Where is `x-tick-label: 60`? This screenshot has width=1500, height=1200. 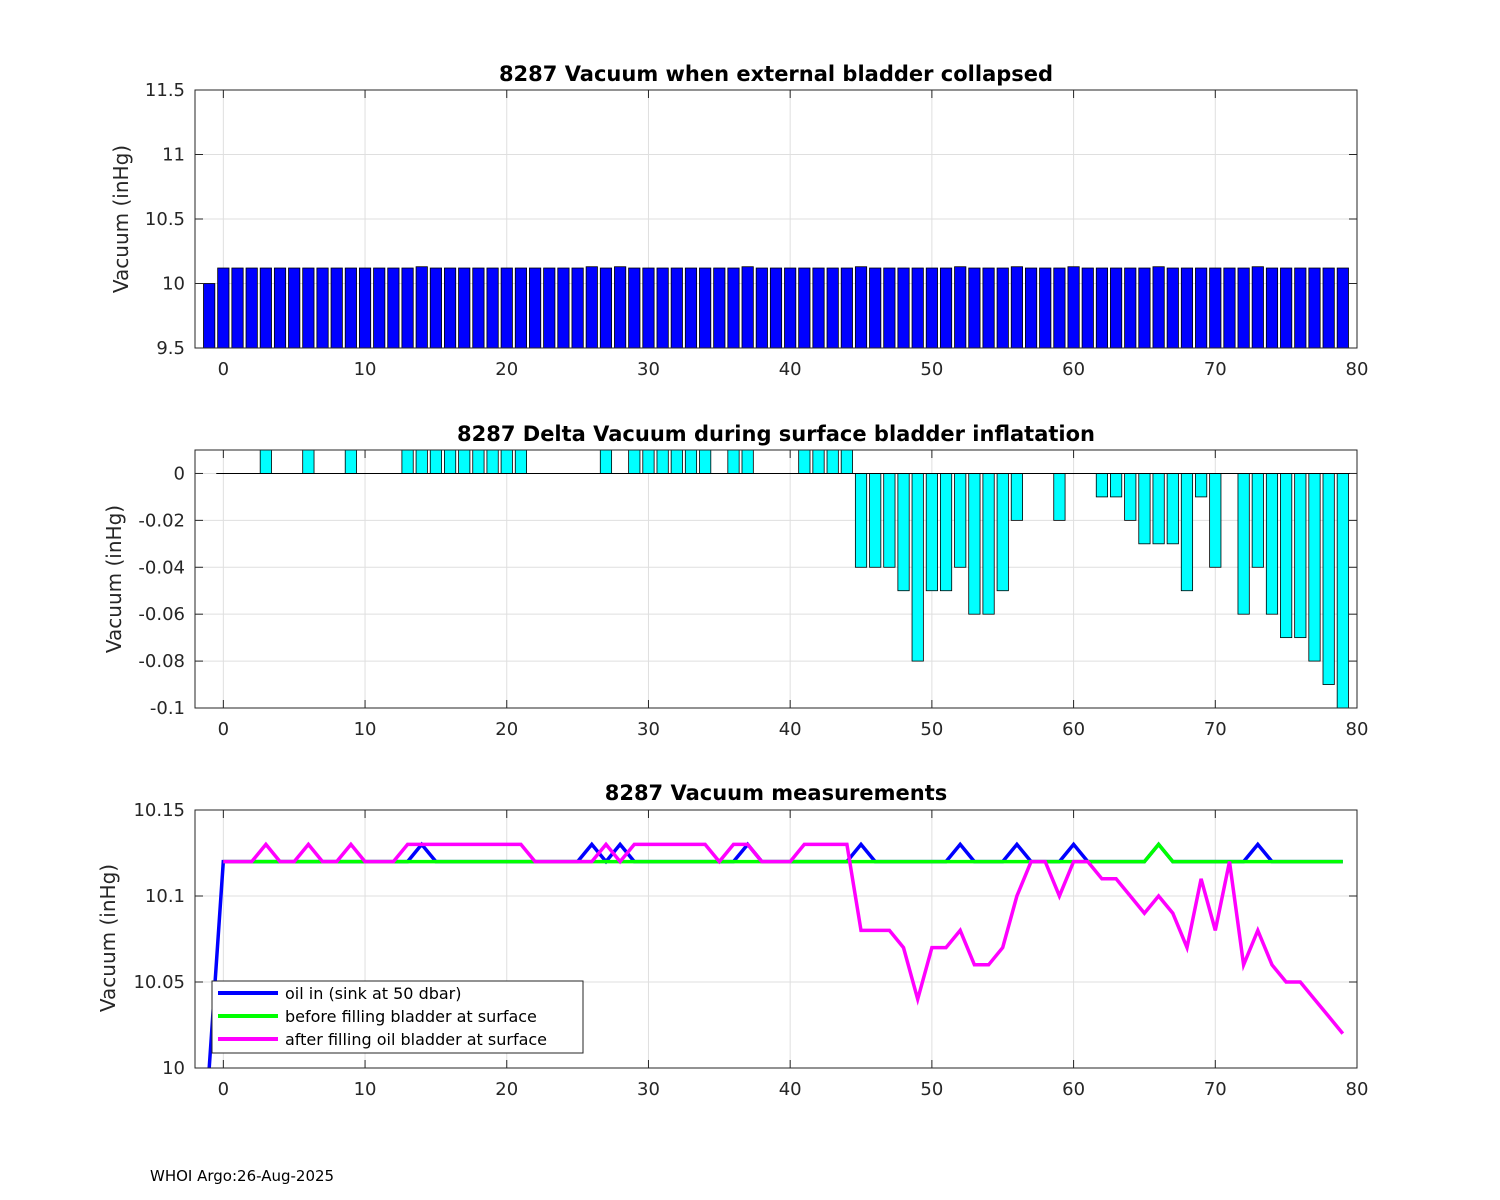
x-tick-label: 60 is located at coordinates (1073, 729).